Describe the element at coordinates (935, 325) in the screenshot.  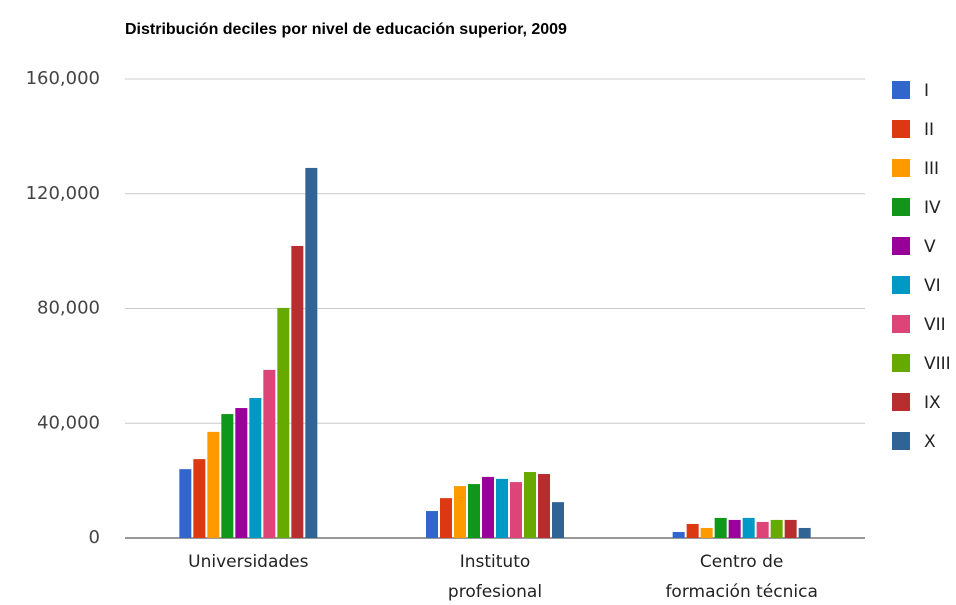
I see `legend-label: VII` at that location.